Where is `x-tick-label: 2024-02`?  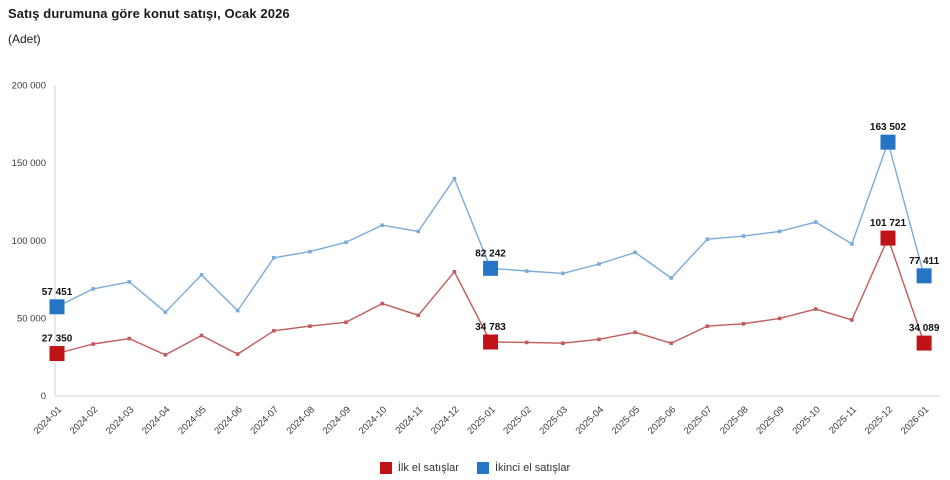 x-tick-label: 2024-02 is located at coordinates (84, 420).